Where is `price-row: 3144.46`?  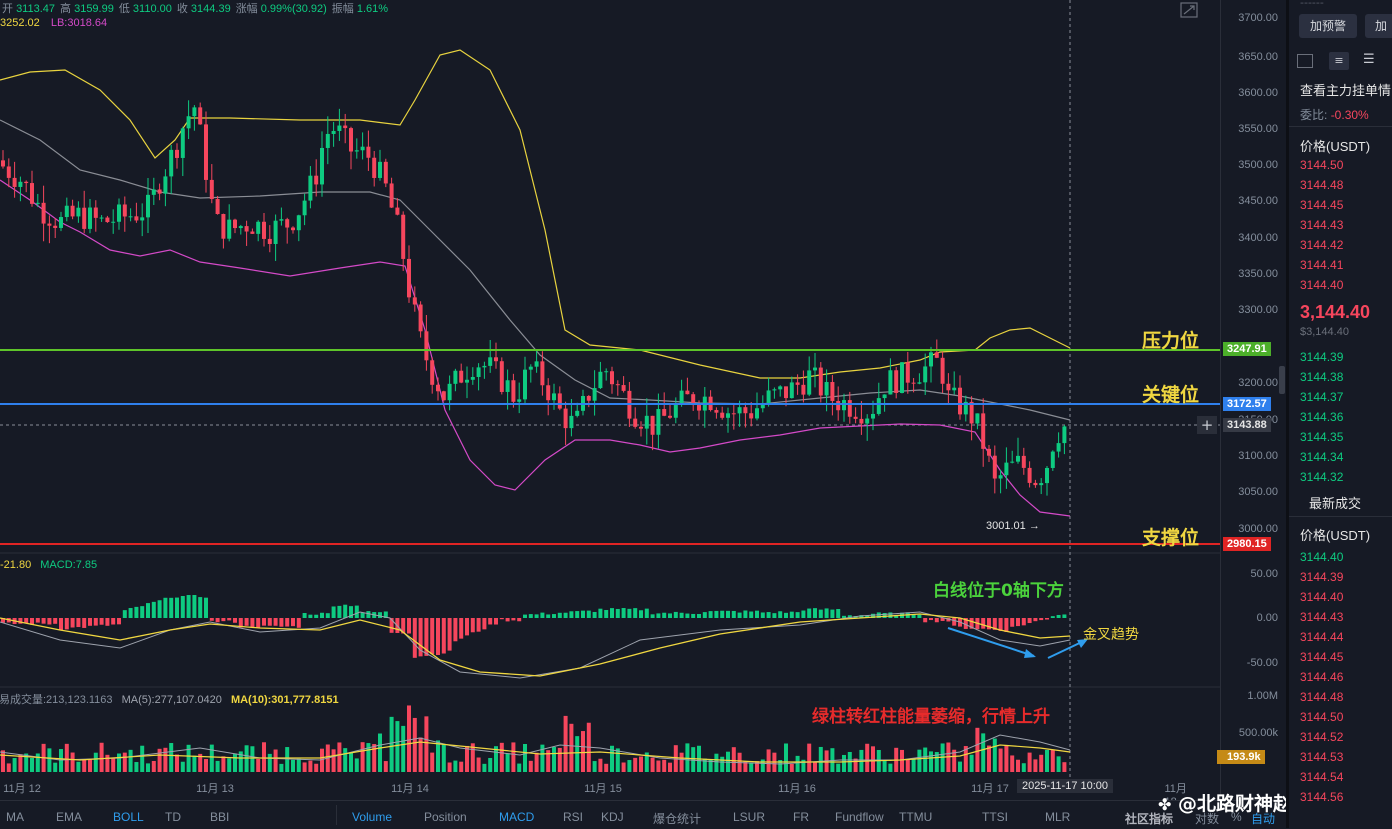
price-row: 3144.46 is located at coordinates (1322, 677).